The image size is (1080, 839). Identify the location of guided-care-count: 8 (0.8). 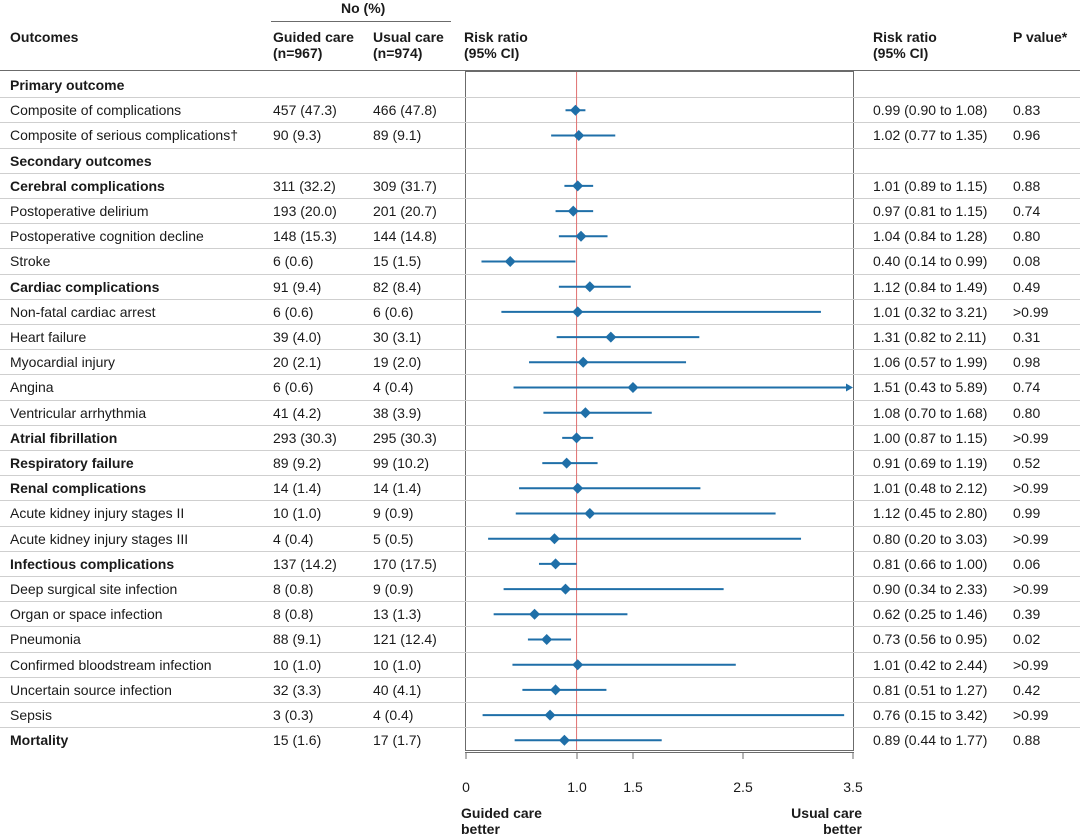
(293, 589).